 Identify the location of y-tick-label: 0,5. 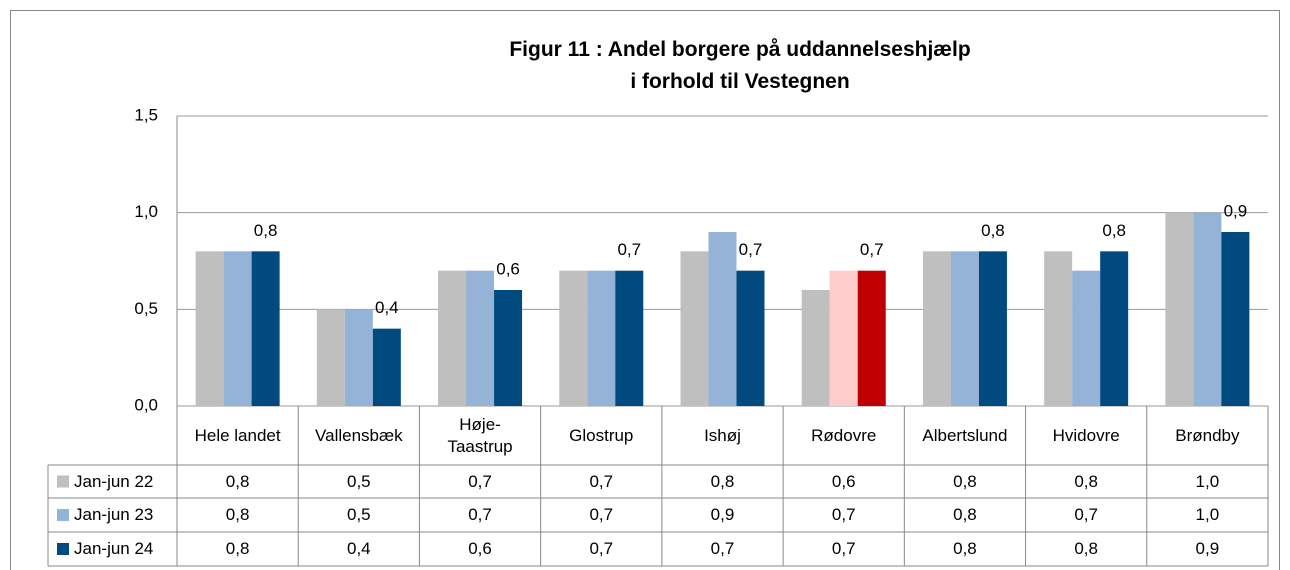
(146, 308).